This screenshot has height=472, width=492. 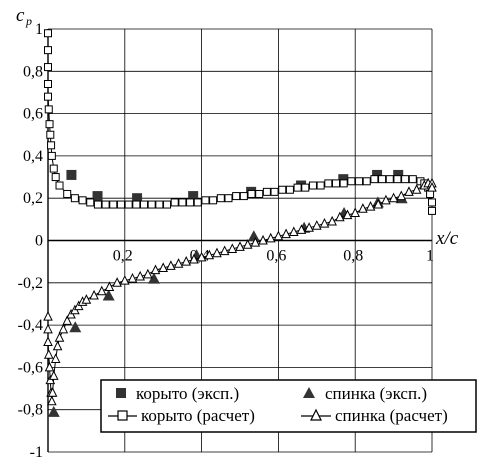 What do you see at coordinates (430, 256) in the screenshot?
I see `x-tick-label: 1` at bounding box center [430, 256].